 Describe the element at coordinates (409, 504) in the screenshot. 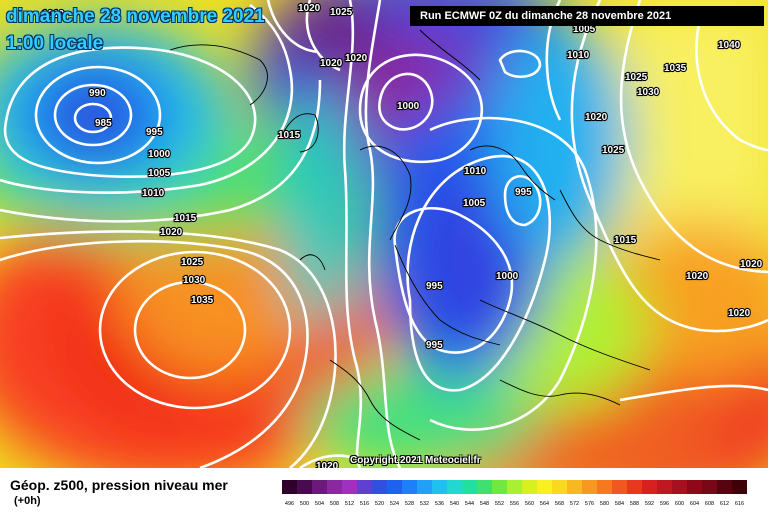

I see `scale-value-label: 528` at that location.